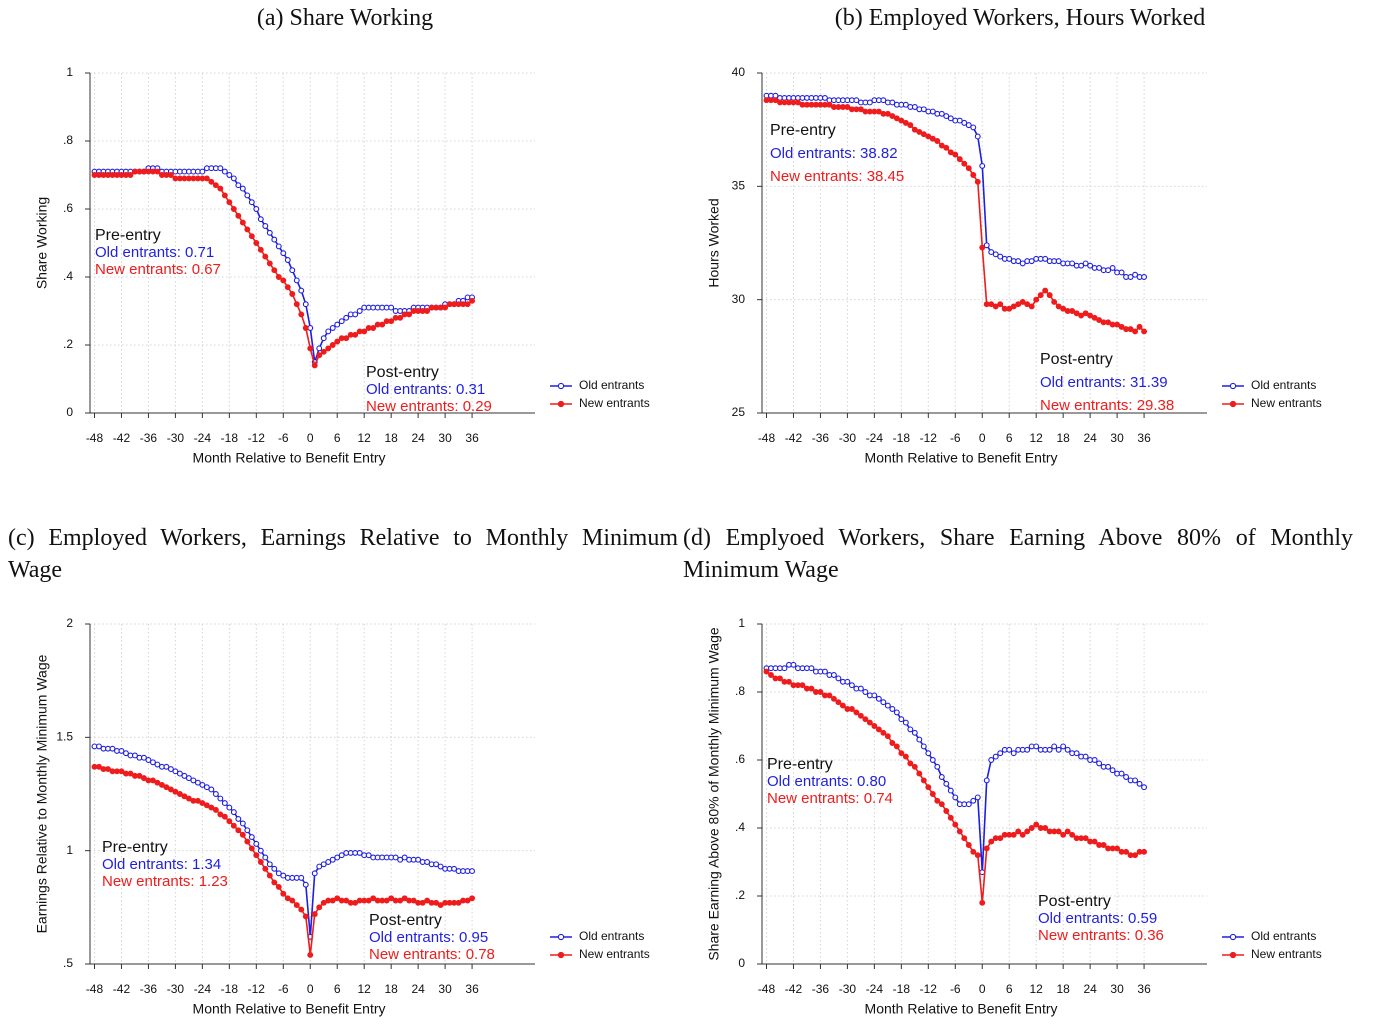 This screenshot has width=1374, height=1025. I want to click on x-tick-label: -48, so click(767, 438).